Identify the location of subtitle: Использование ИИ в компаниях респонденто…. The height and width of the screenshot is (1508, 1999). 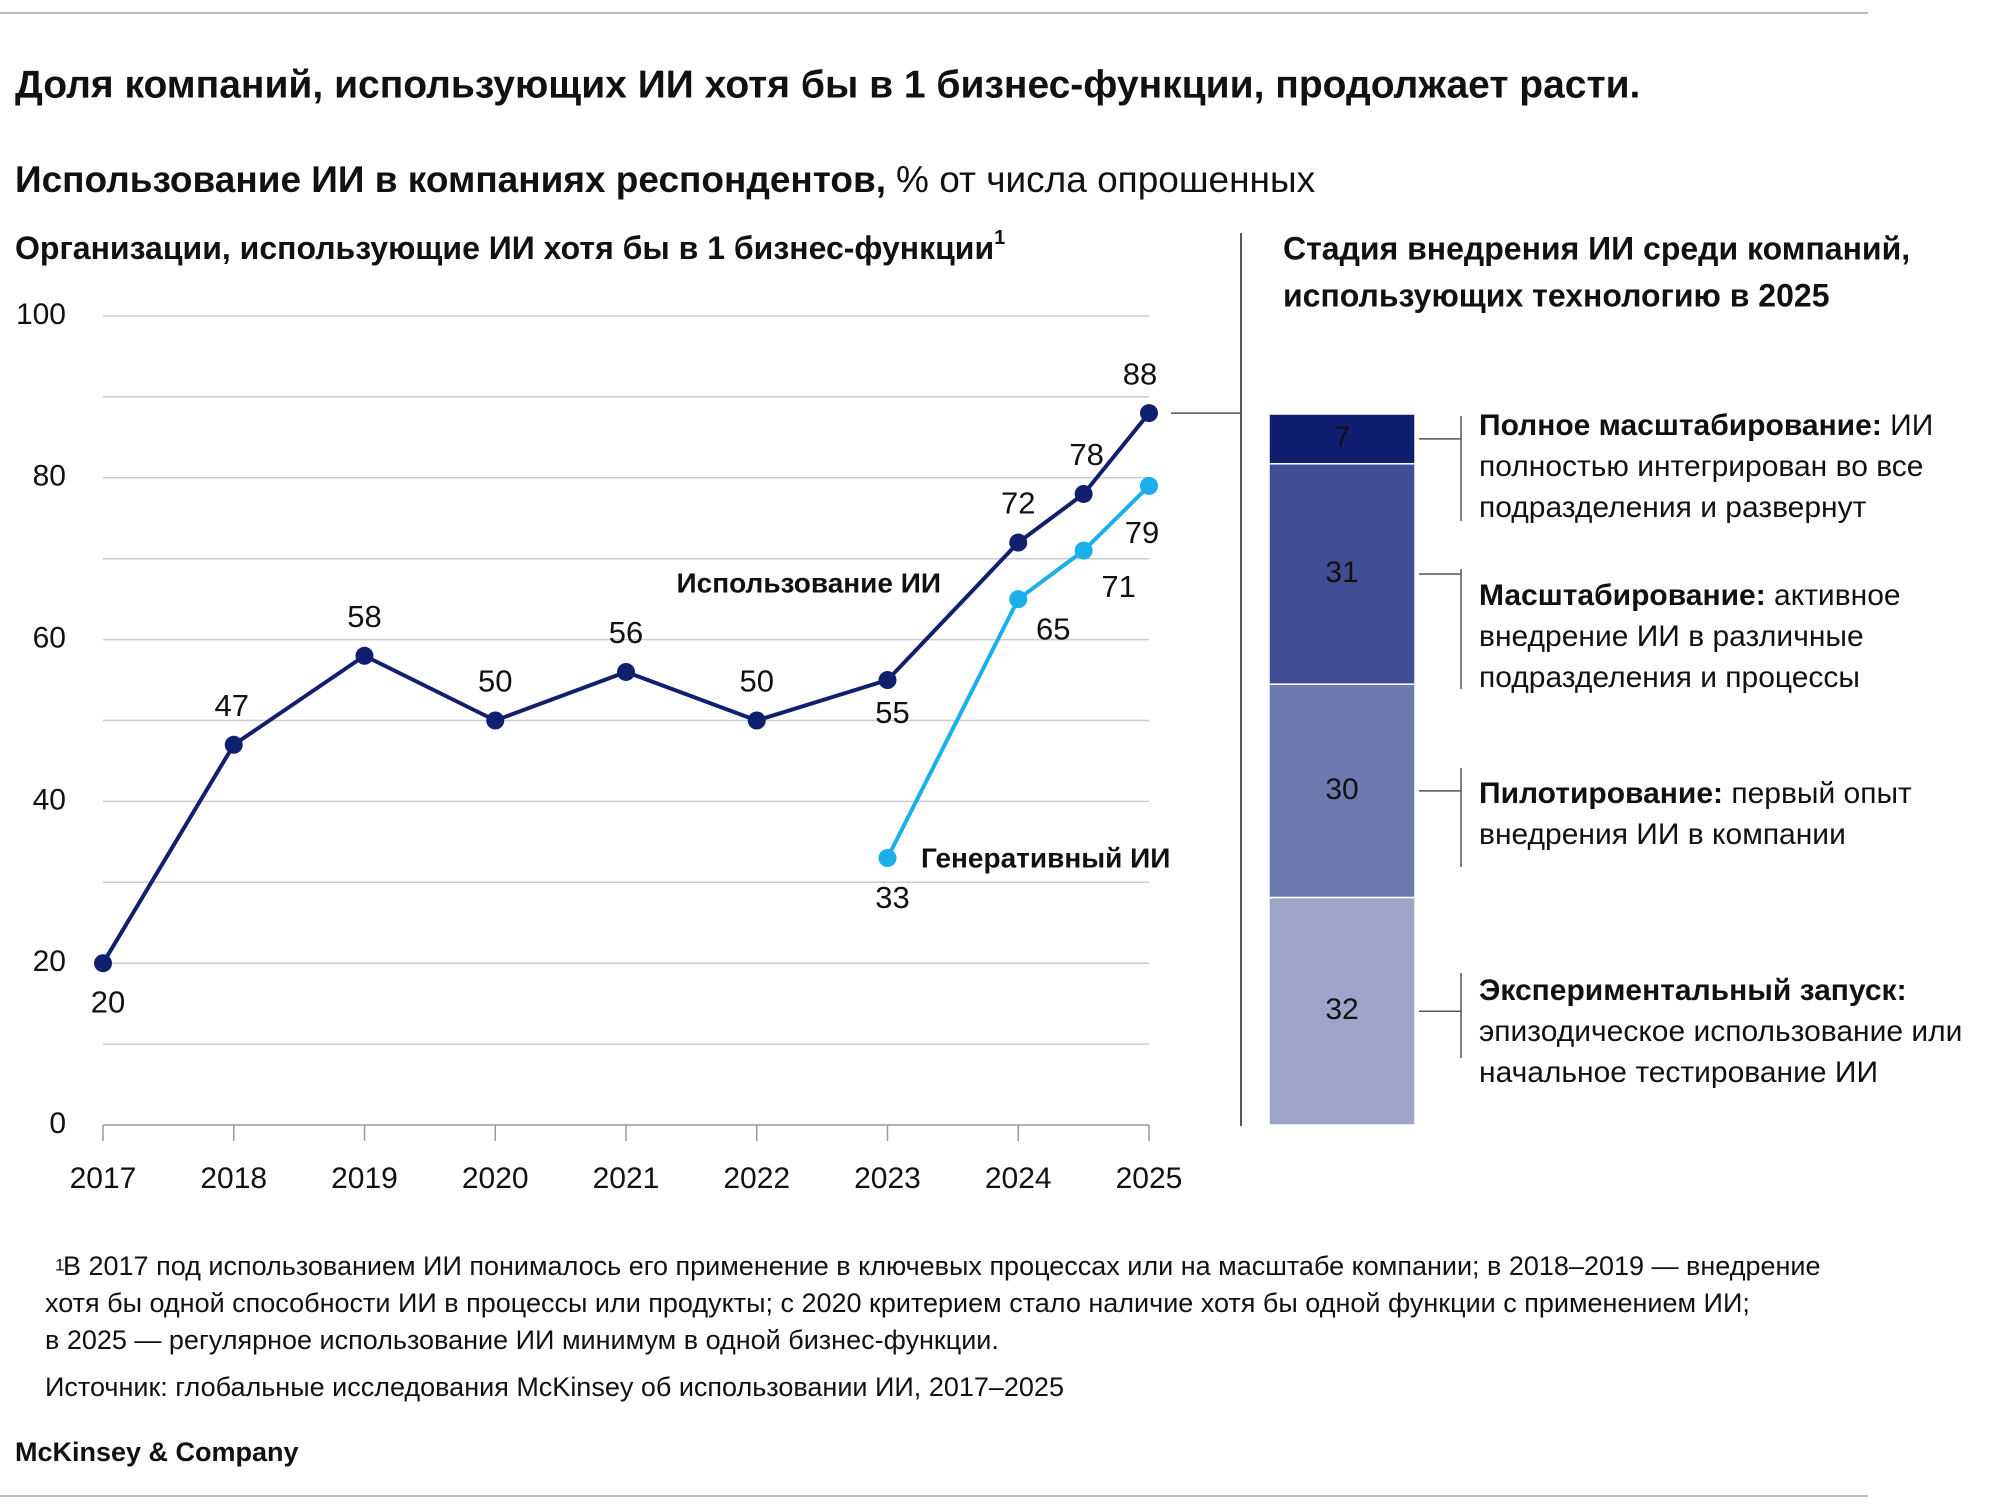
(665, 179).